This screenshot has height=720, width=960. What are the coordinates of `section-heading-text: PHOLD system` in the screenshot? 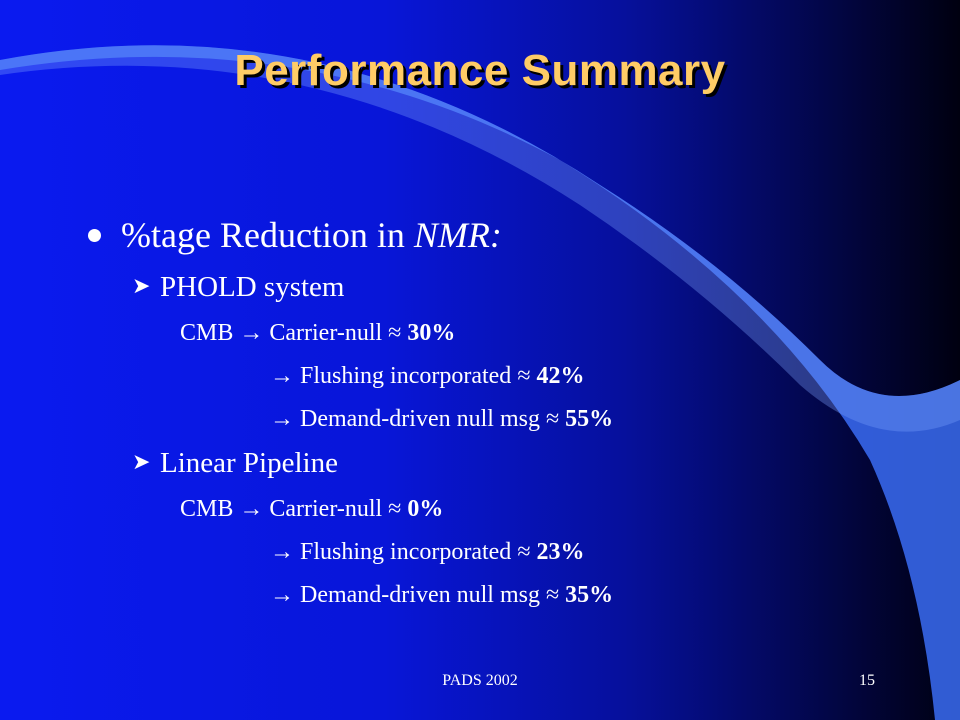 It's located at (252, 287).